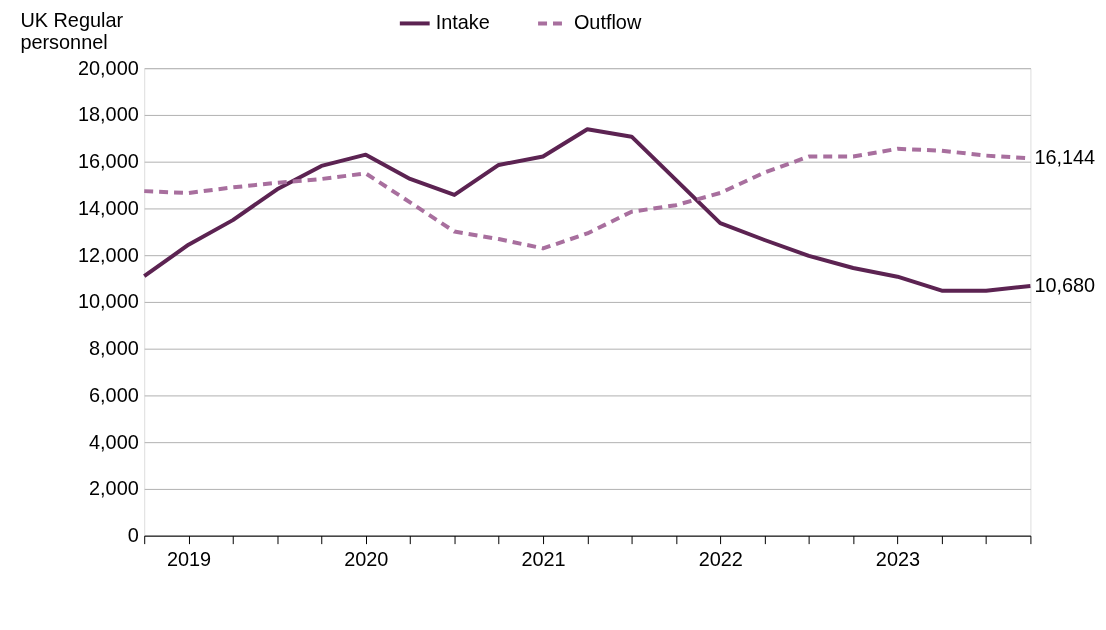 The image size is (1106, 630). What do you see at coordinates (72, 30) in the screenshot?
I see `y-axis-title: UK Regular personnel` at bounding box center [72, 30].